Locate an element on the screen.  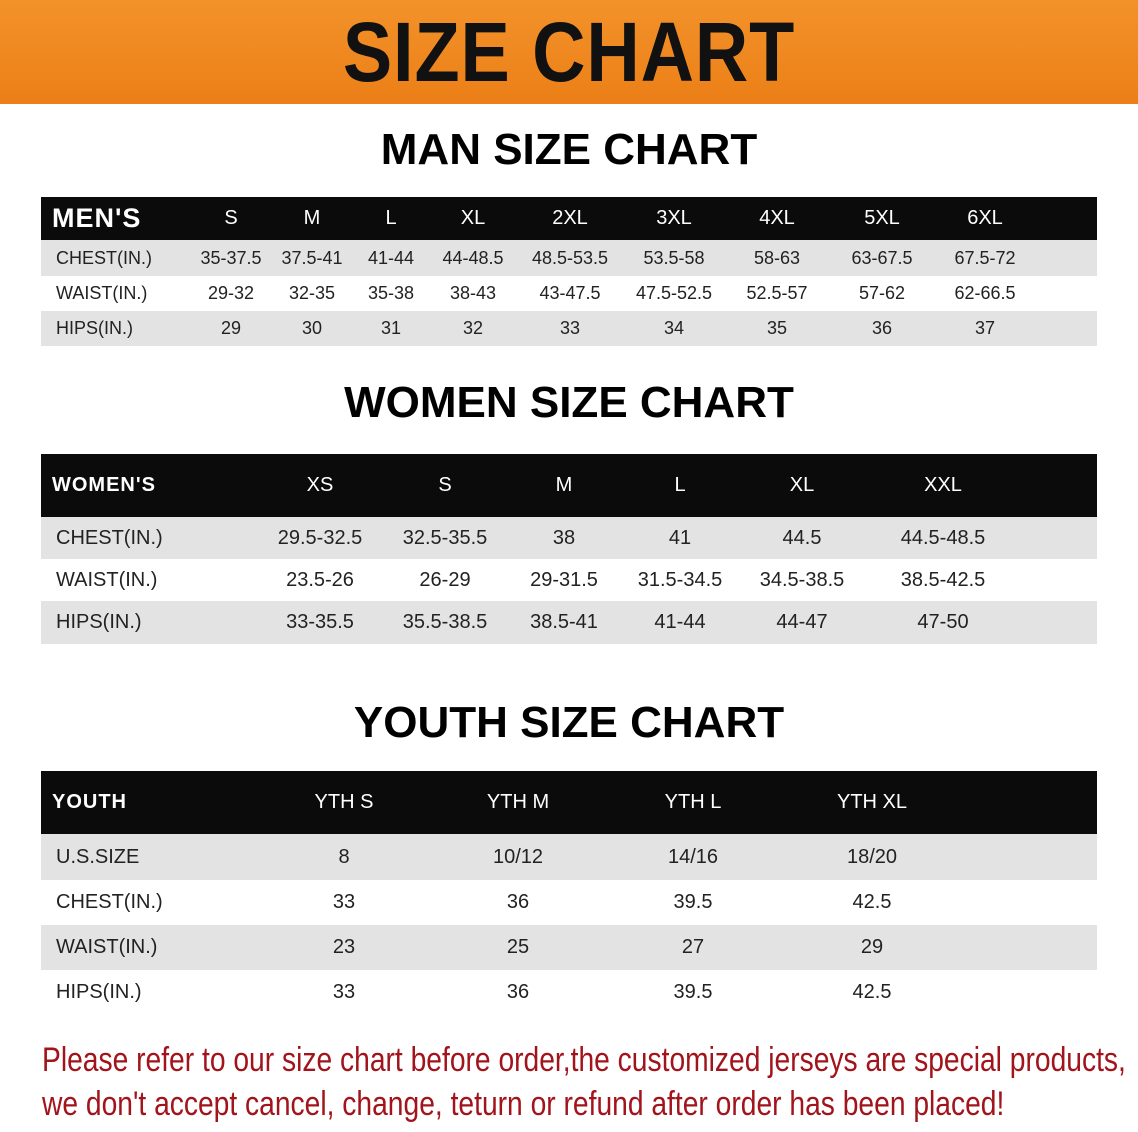
table-cell: XS is located at coordinates (320, 485).